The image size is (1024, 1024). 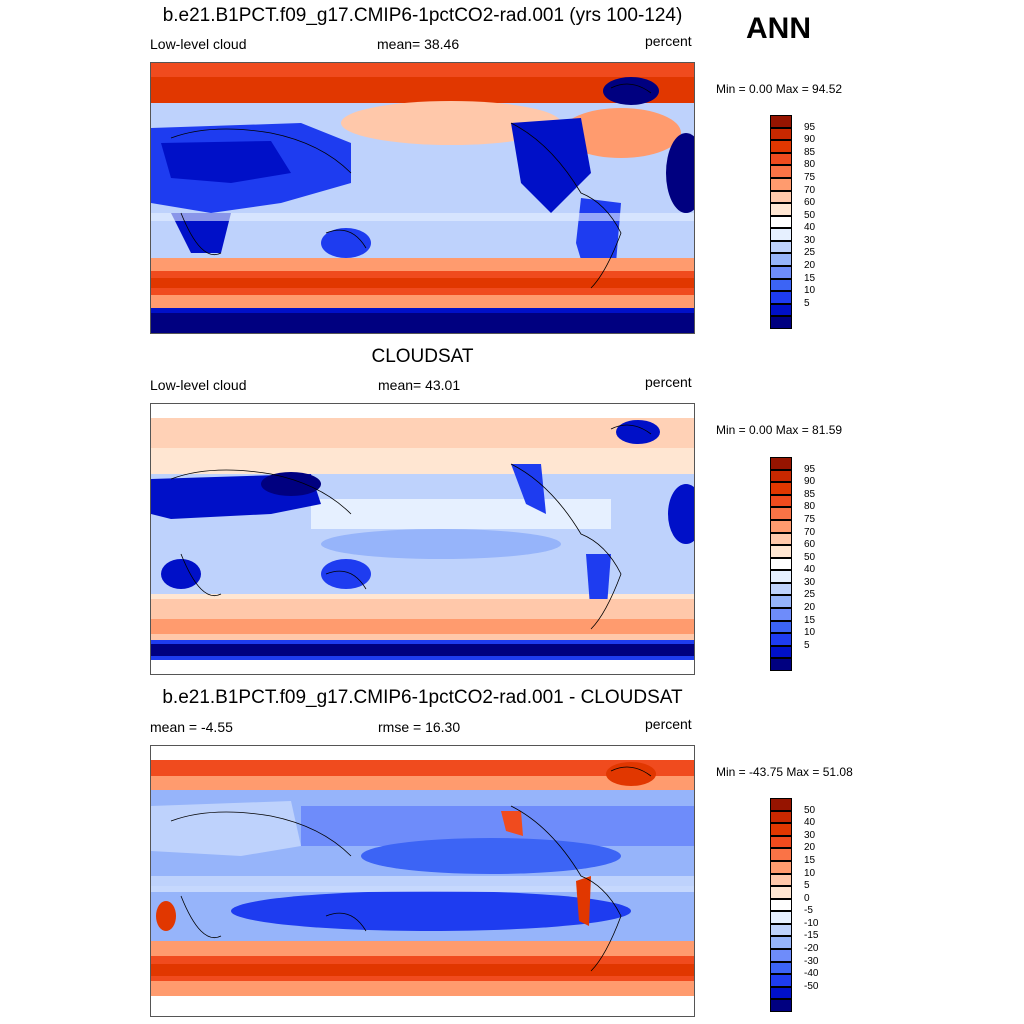 What do you see at coordinates (422, 198) in the screenshot?
I see `panel-1-map-field` at bounding box center [422, 198].